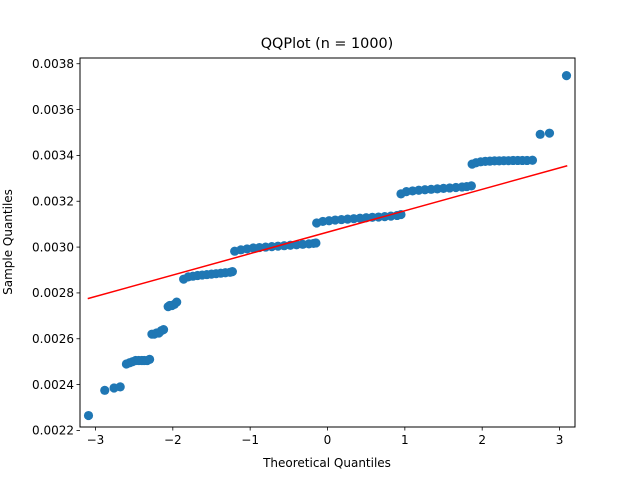  Describe the element at coordinates (53, 431) in the screenshot. I see `y-tick-label: 0.0022` at that location.